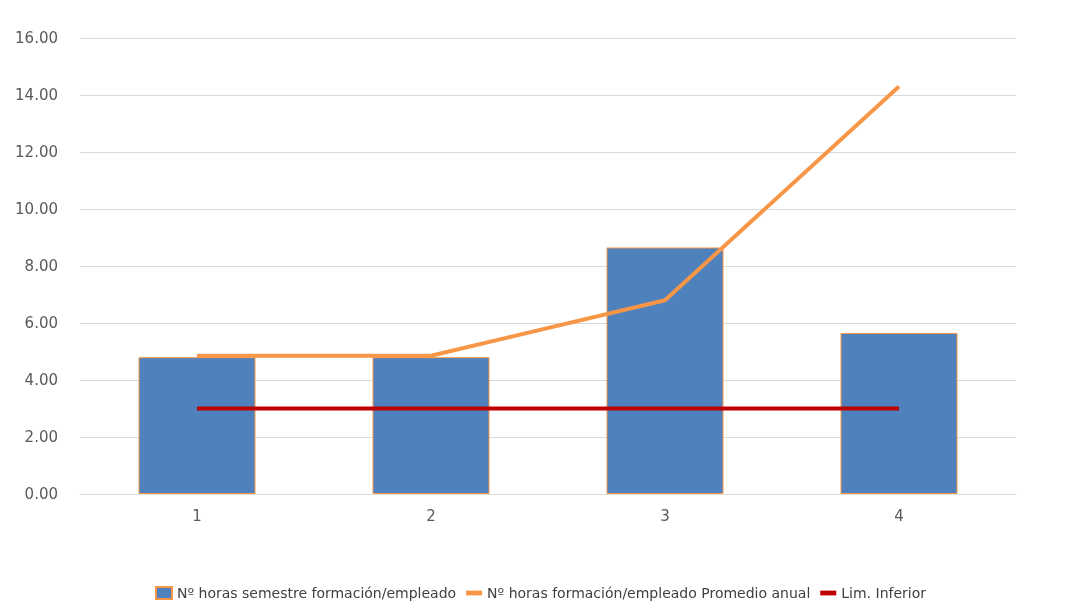 The width and height of the screenshot is (1081, 615). Describe the element at coordinates (36, 152) in the screenshot. I see `y-tick-label: 12.00` at that location.